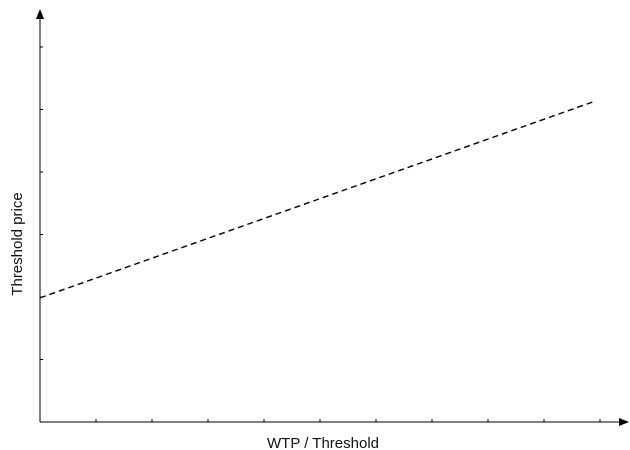 The image size is (630, 450). I want to click on y-axis-label: Threshold price, so click(17, 243).